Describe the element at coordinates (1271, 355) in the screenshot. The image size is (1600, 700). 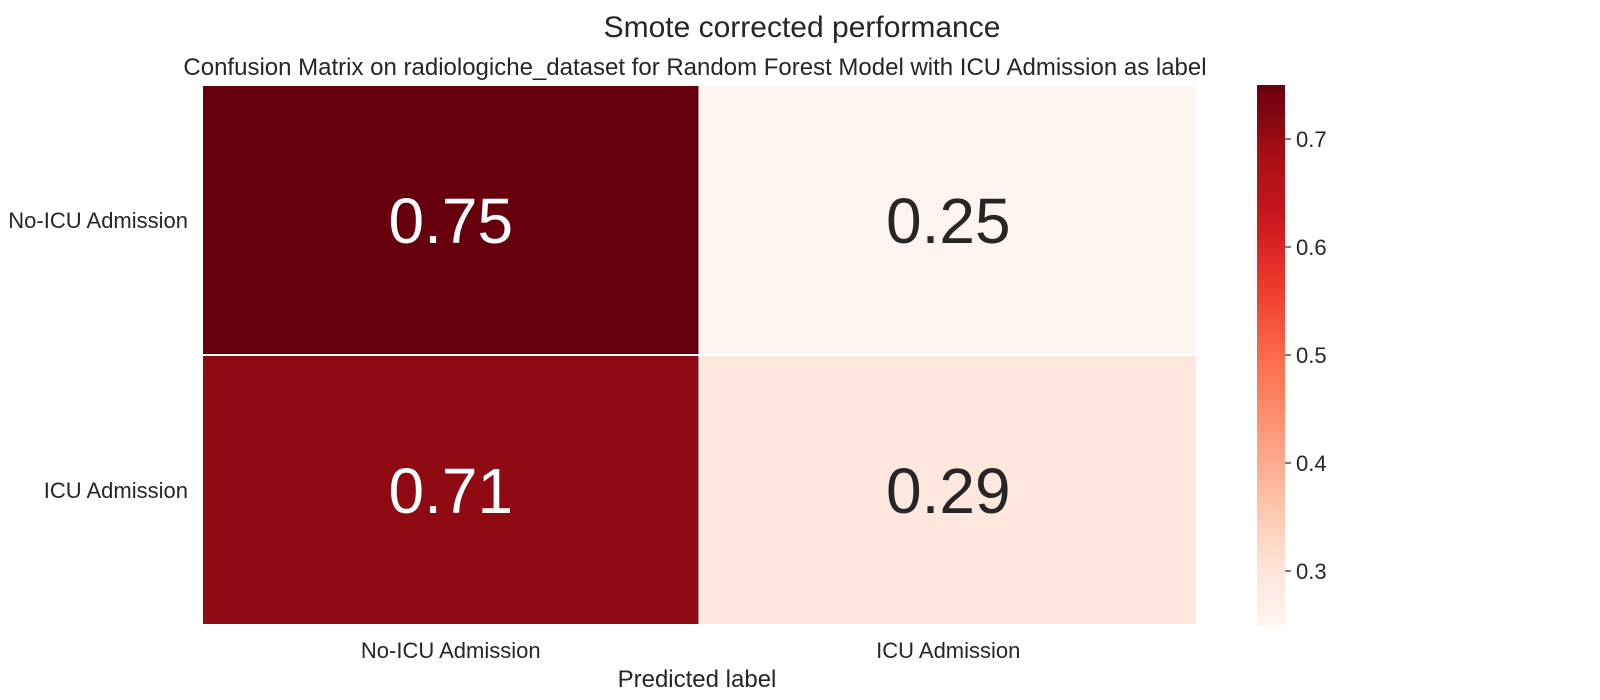
I see `colorbar` at that location.